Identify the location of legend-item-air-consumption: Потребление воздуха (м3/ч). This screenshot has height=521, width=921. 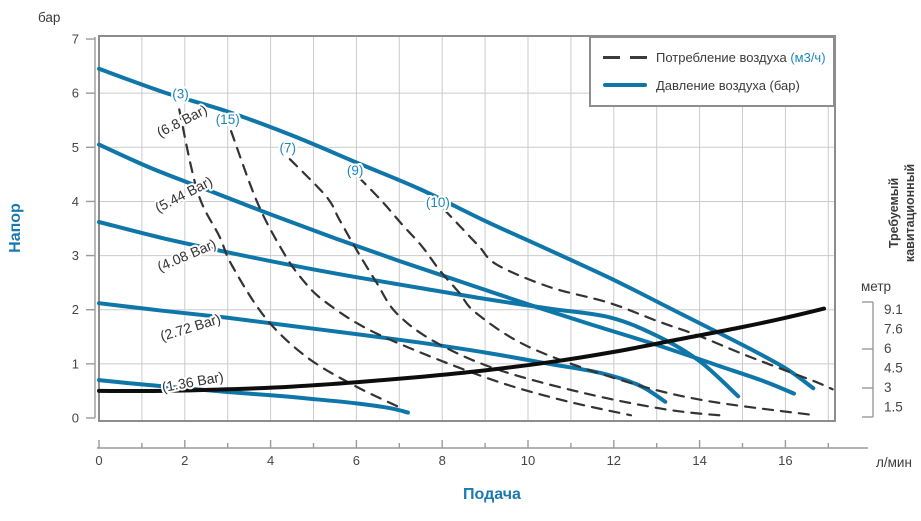
(718, 57).